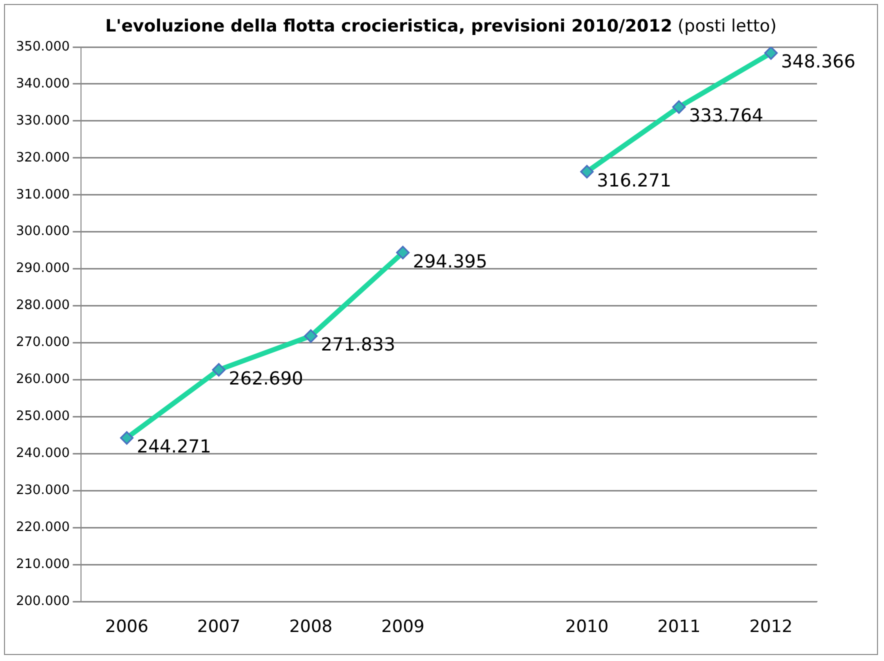  What do you see at coordinates (726, 116) in the screenshot?
I see `data-label: 333.764` at bounding box center [726, 116].